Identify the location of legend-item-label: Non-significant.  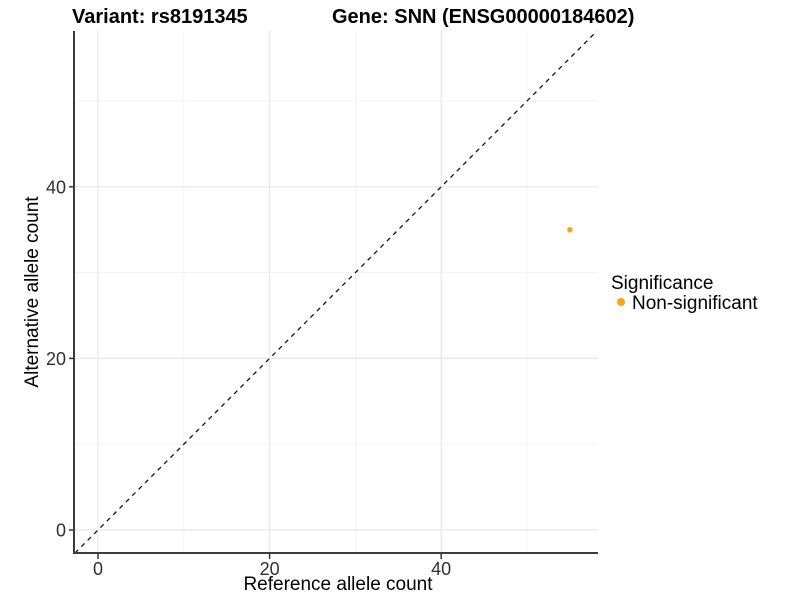
(695, 303).